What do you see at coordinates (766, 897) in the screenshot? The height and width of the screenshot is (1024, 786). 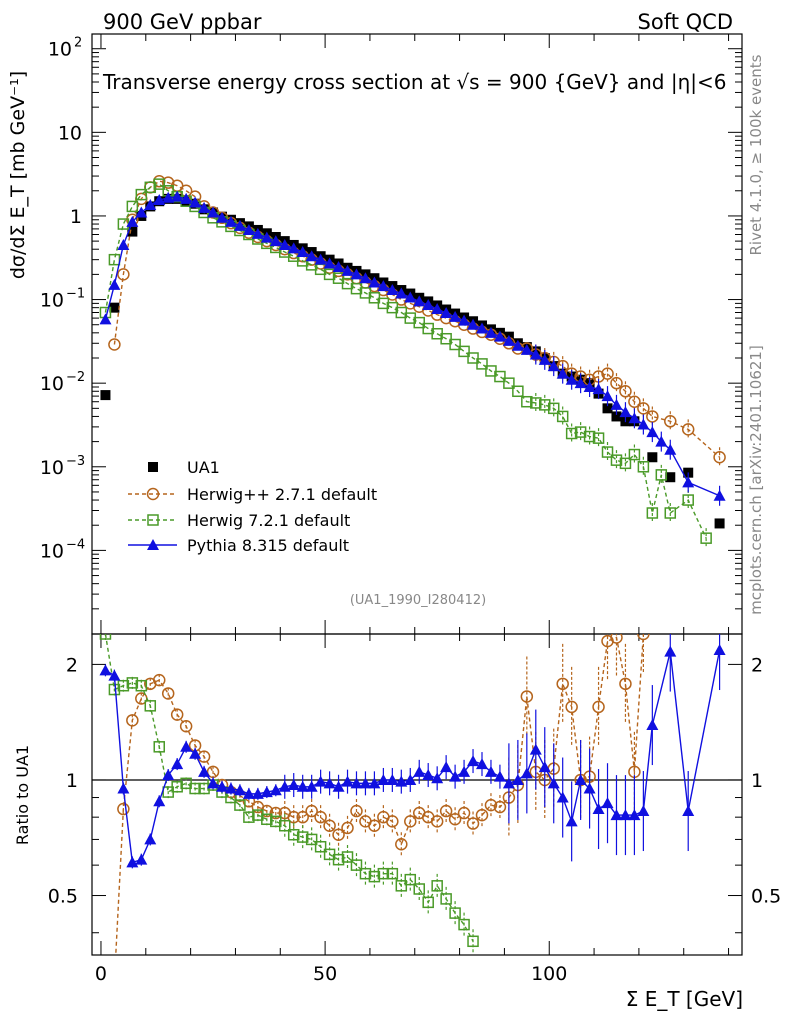 I see `ratio-tick-label-right: 0.5` at bounding box center [766, 897].